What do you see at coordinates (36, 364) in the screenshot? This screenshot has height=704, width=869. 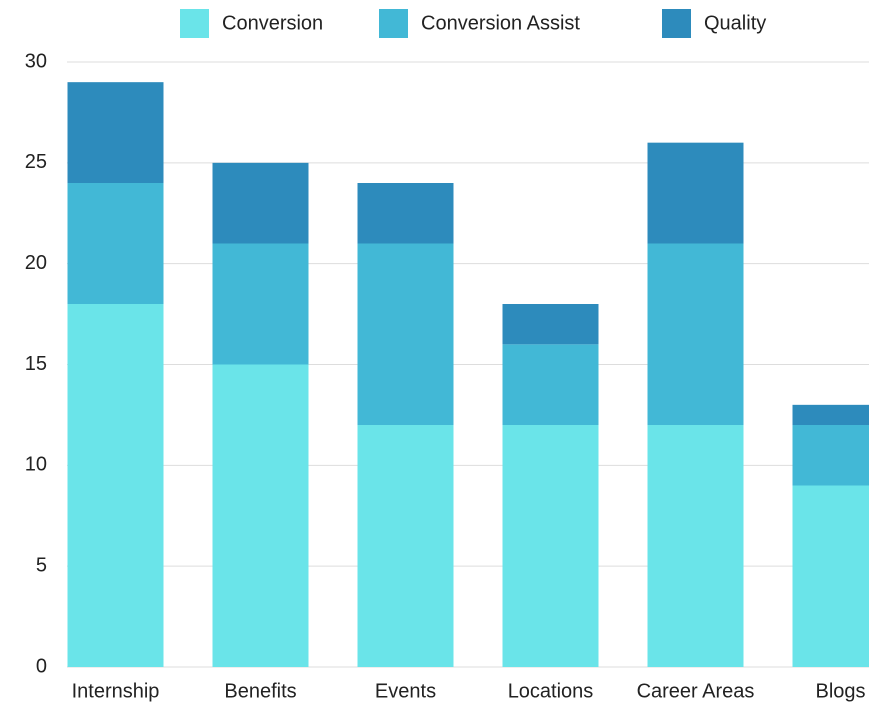 I see `y-tick-label: 15` at bounding box center [36, 364].